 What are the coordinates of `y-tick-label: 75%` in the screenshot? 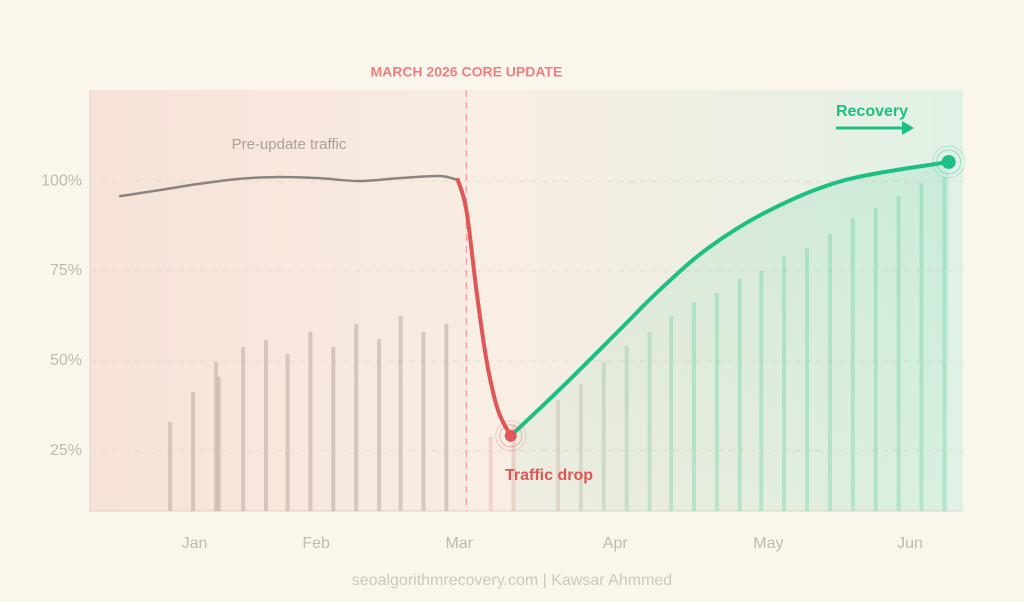 It's located at (66, 270).